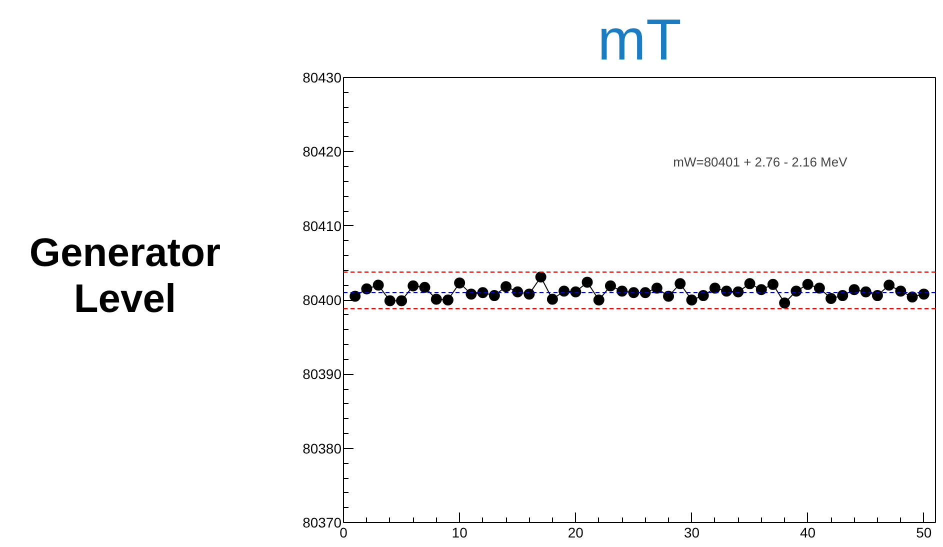 This screenshot has width=943, height=547. Describe the element at coordinates (322, 226) in the screenshot. I see `y-tick-label: 80410` at that location.